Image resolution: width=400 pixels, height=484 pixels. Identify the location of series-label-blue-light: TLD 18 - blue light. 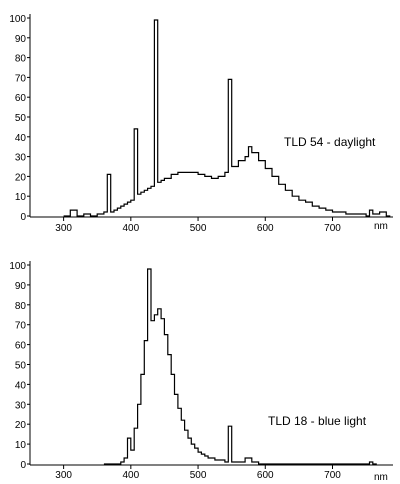
(317, 421).